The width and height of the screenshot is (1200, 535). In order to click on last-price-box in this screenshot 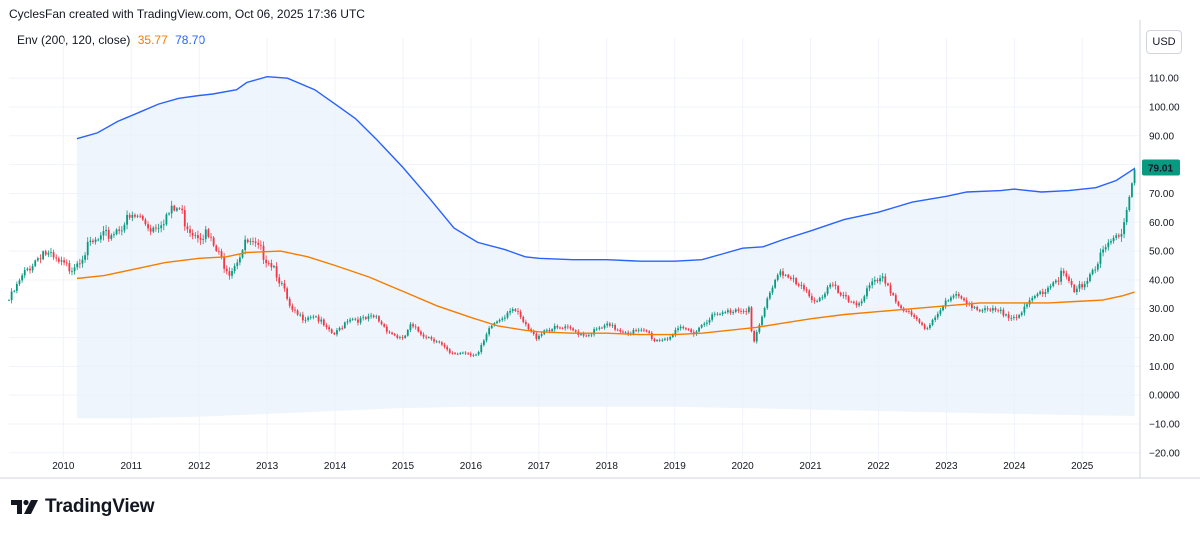, I will do `click(1161, 167)`.